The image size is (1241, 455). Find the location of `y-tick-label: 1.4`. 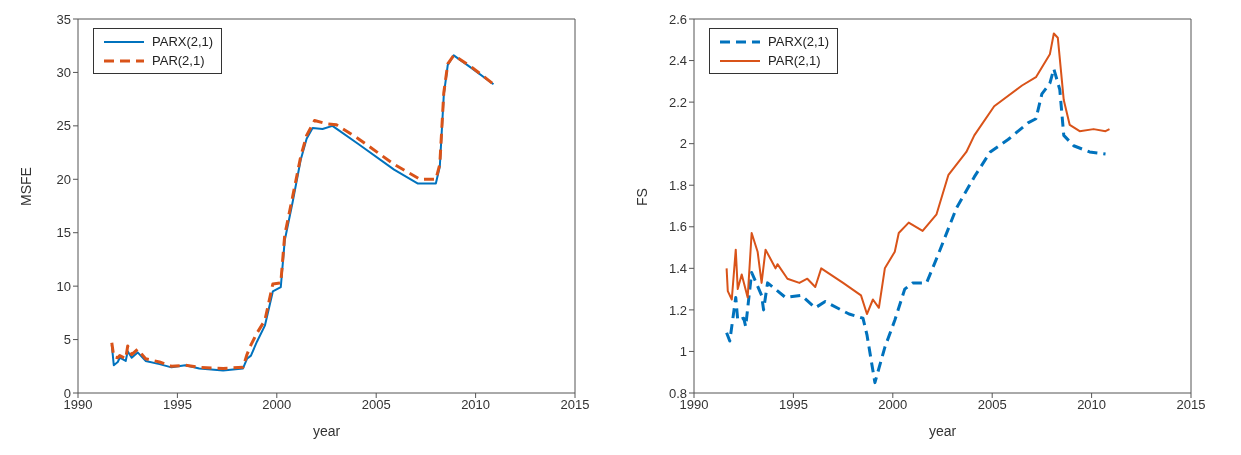

y-tick-label: 1.4 is located at coordinates (677, 268).